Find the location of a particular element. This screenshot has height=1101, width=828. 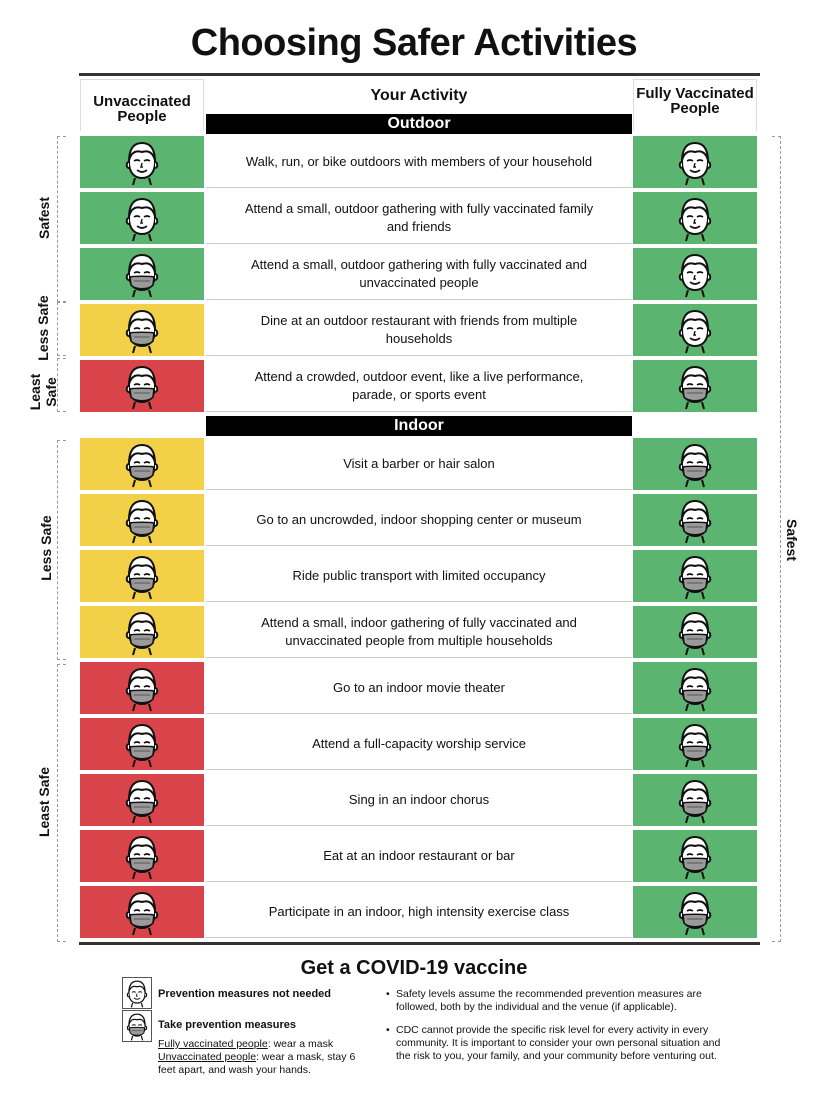

top-divider is located at coordinates (419, 74).